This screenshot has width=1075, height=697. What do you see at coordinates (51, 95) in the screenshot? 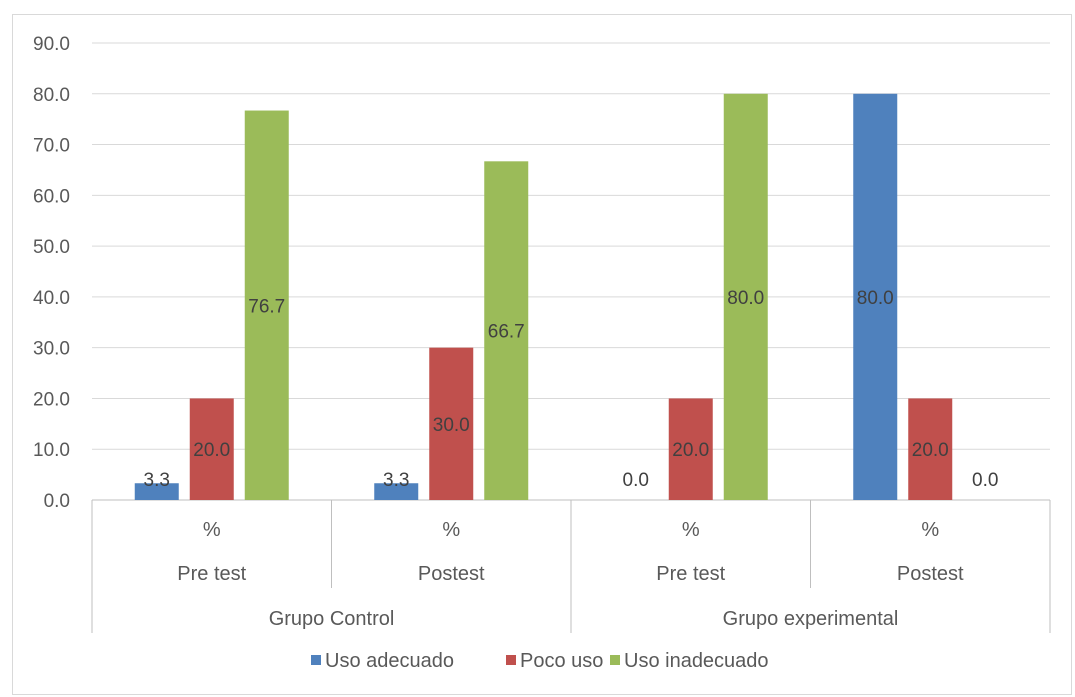
I see `y-tick-label: 80.0` at bounding box center [51, 95].